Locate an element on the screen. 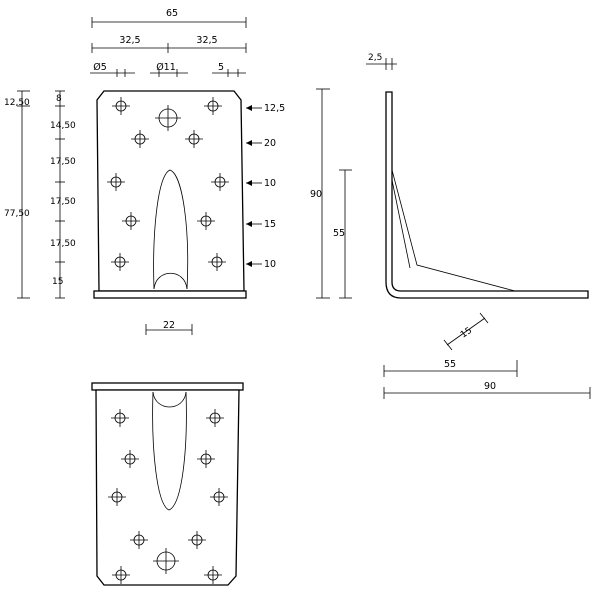  bottom-plate-outline is located at coordinates (167, 487).